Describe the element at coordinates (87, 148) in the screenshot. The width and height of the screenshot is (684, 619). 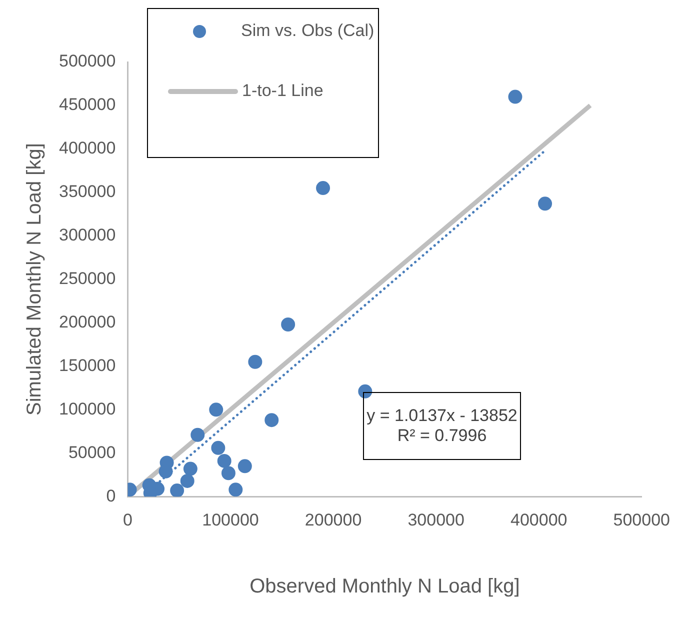
I see `y-tick-label: 400000` at that location.